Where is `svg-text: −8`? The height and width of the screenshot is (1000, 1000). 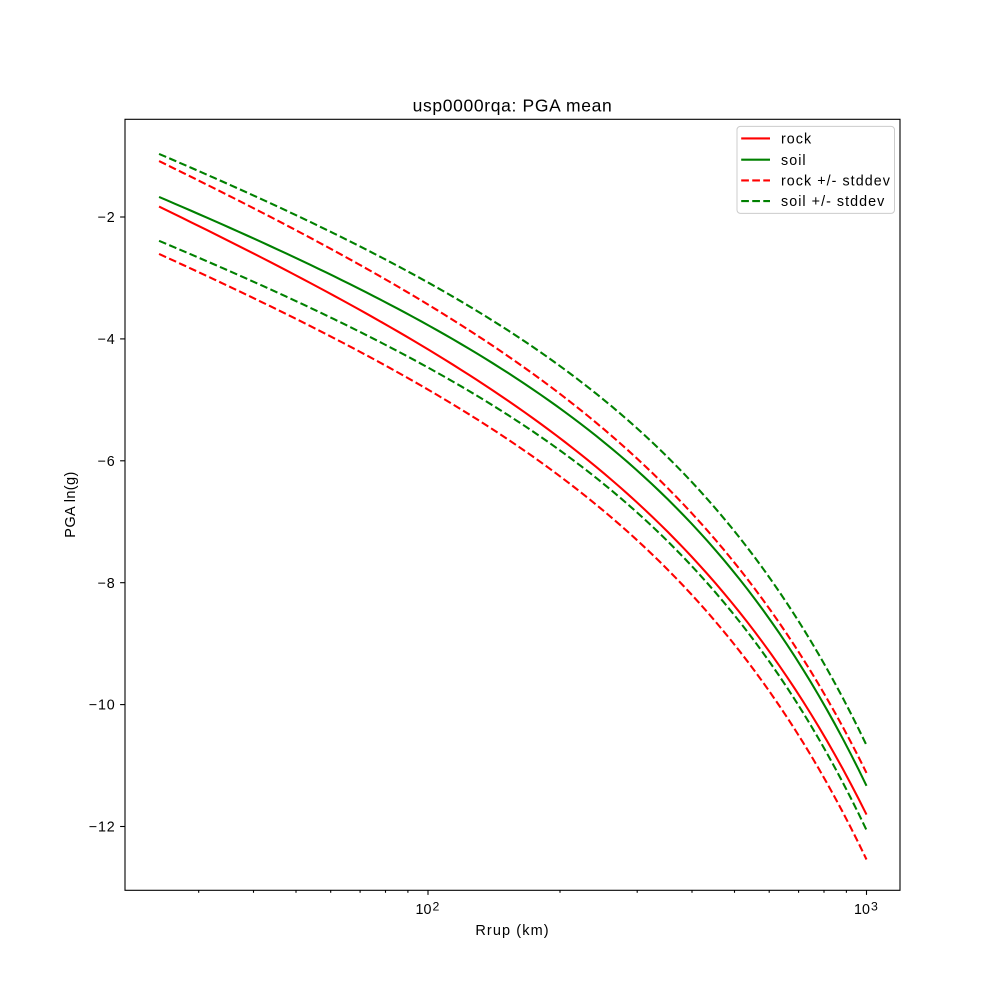 svg-text: −8 is located at coordinates (107, 584).